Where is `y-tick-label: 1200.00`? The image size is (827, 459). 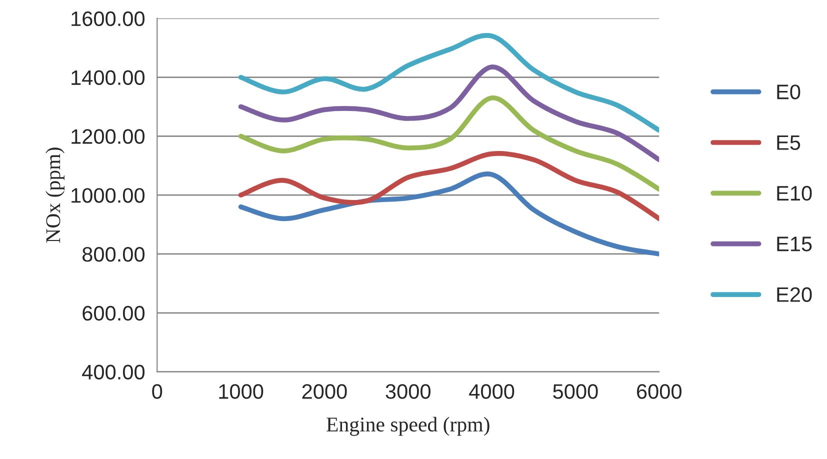
y-tick-label: 1200.00 is located at coordinates (108, 136).